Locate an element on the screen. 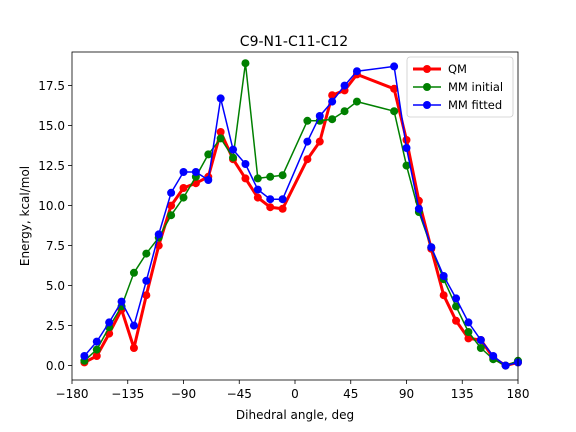  legend-label: QM is located at coordinates (457, 69).